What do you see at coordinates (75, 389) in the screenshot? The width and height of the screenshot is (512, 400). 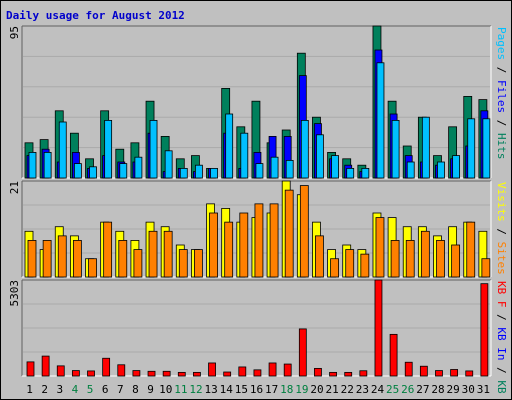 I see `x-tick-label: 4` at bounding box center [75, 389].